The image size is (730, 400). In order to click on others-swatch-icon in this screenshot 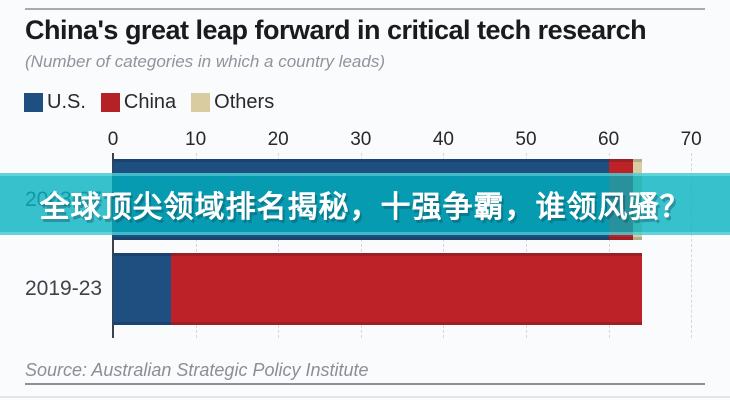, I will do `click(201, 102)`.